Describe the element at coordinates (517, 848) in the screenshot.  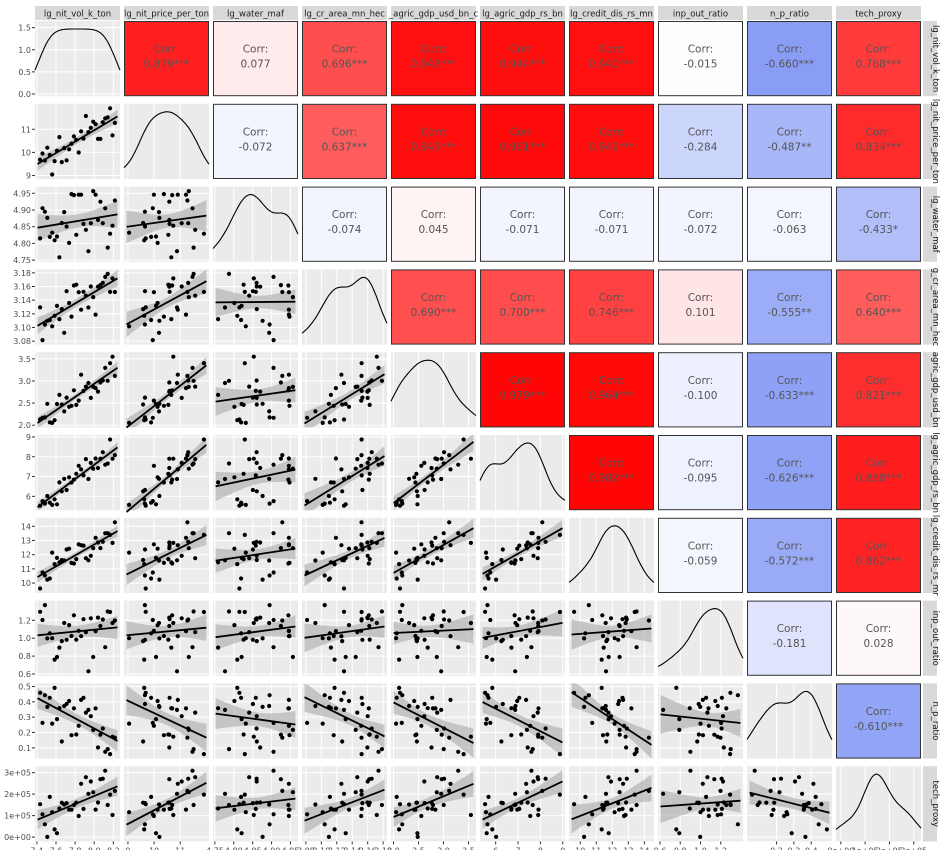
I see `x-tick-label: 7` at that location.